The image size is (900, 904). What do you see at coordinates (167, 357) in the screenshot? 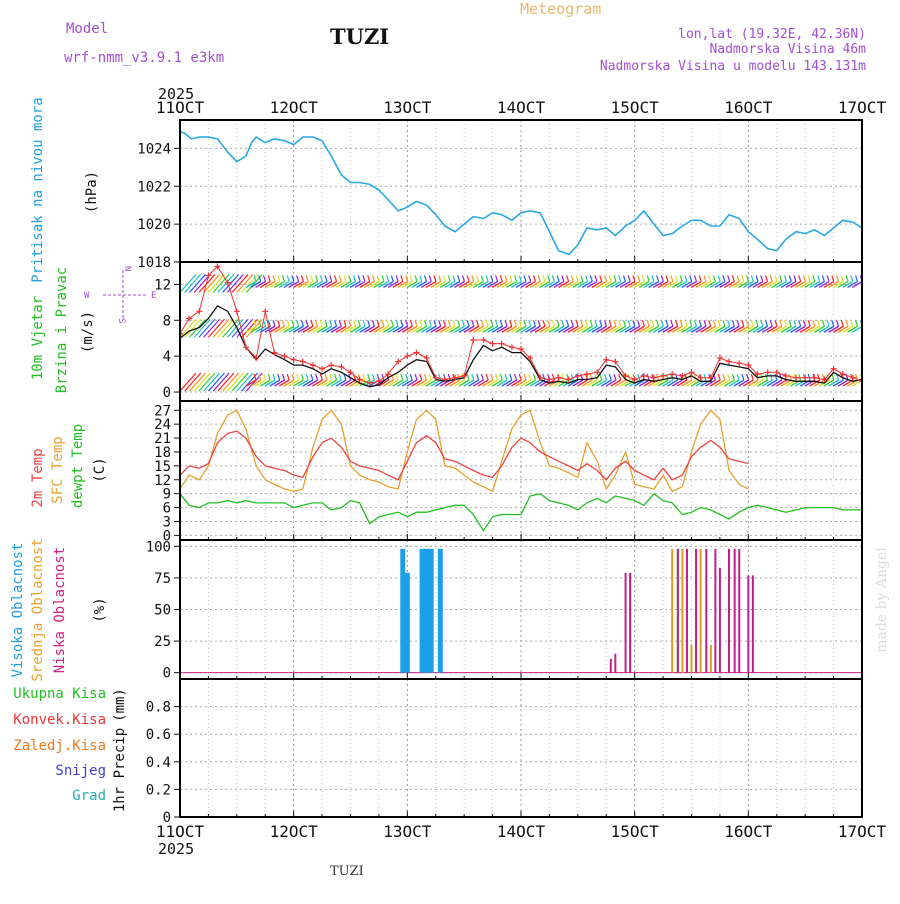
I see `y-tick-label: 4` at bounding box center [167, 357].